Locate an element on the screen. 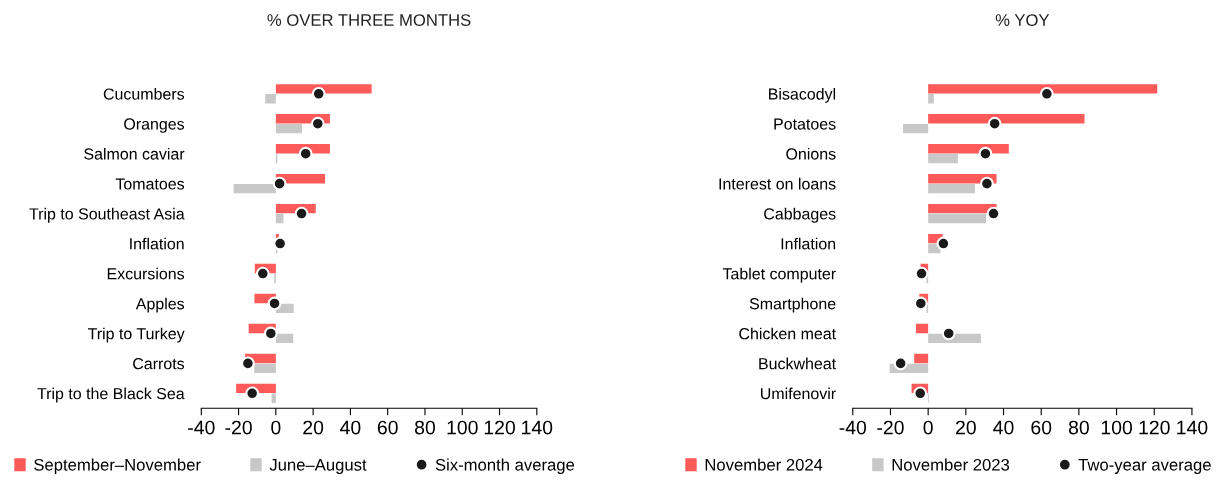 The height and width of the screenshot is (489, 1220). chart-title: % OVER THREE MONTHS is located at coordinates (369, 20).